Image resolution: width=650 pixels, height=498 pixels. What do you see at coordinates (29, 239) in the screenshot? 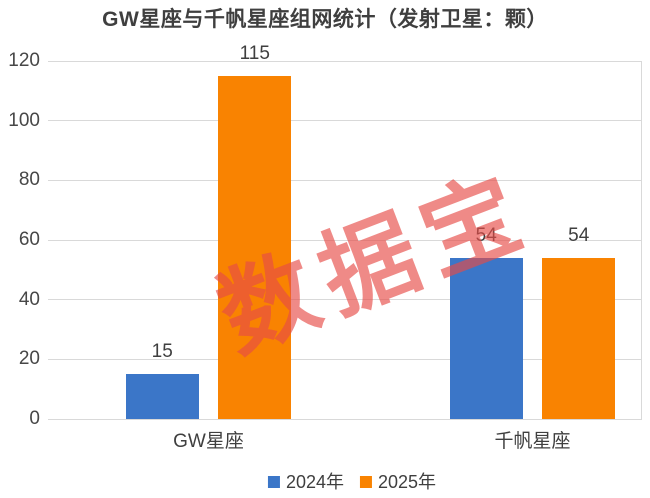
I see `y-axis-label: 60` at bounding box center [29, 239].